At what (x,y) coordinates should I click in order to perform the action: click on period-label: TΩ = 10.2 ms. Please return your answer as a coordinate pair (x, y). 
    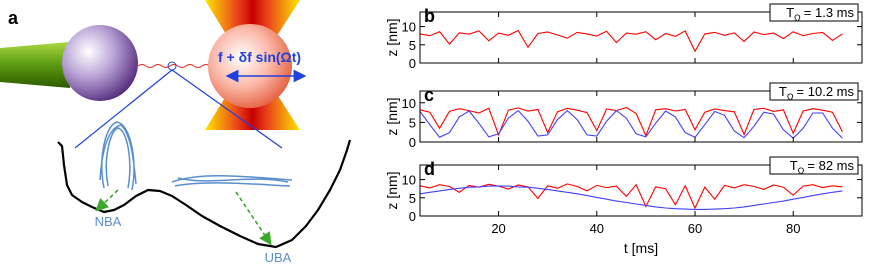
    Looking at the image, I should click on (817, 93).